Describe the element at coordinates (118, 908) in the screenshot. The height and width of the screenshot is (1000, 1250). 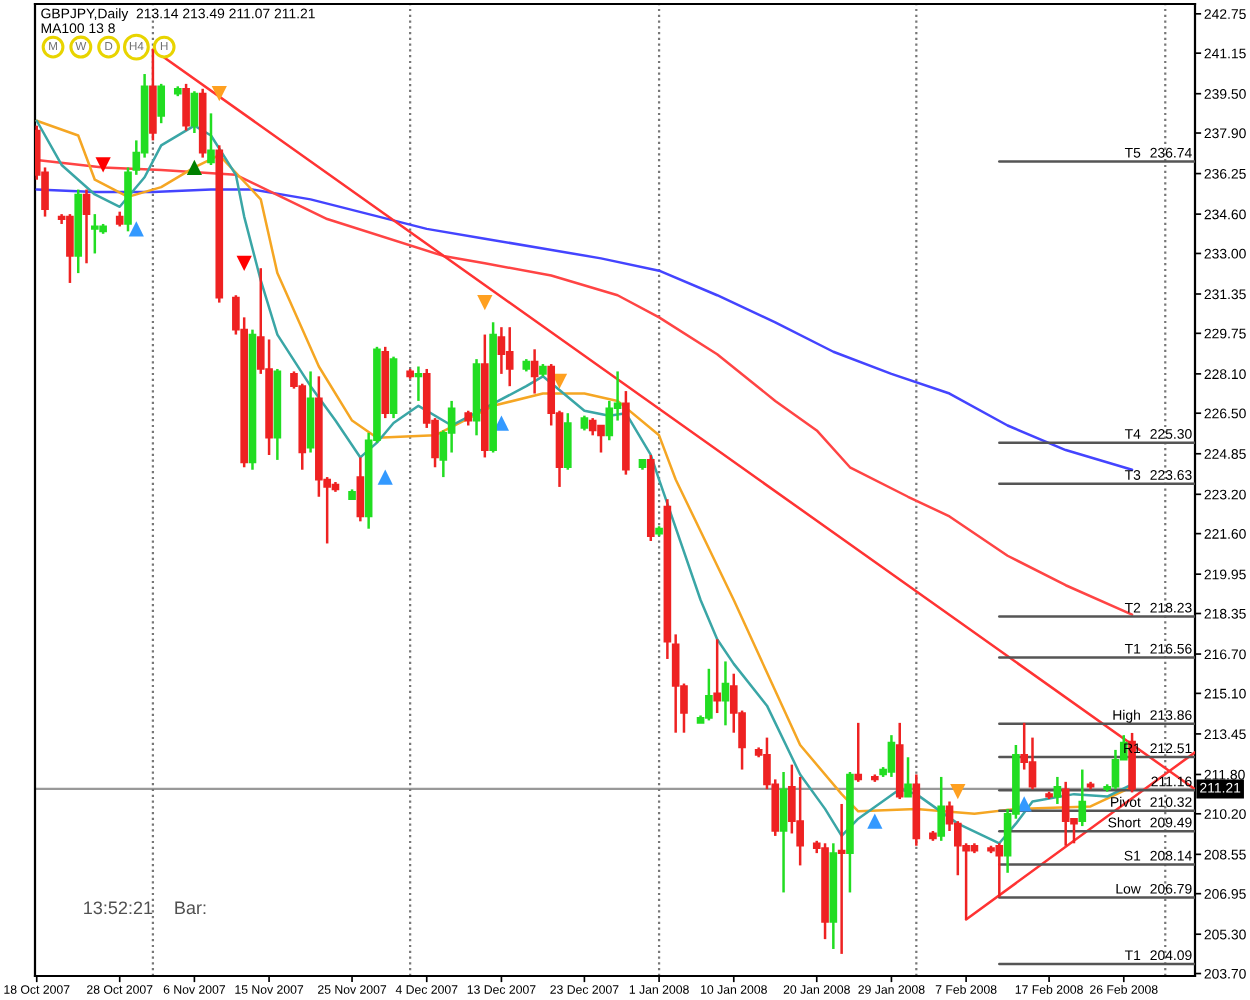
I see `annotation: 13:52:21` at that location.